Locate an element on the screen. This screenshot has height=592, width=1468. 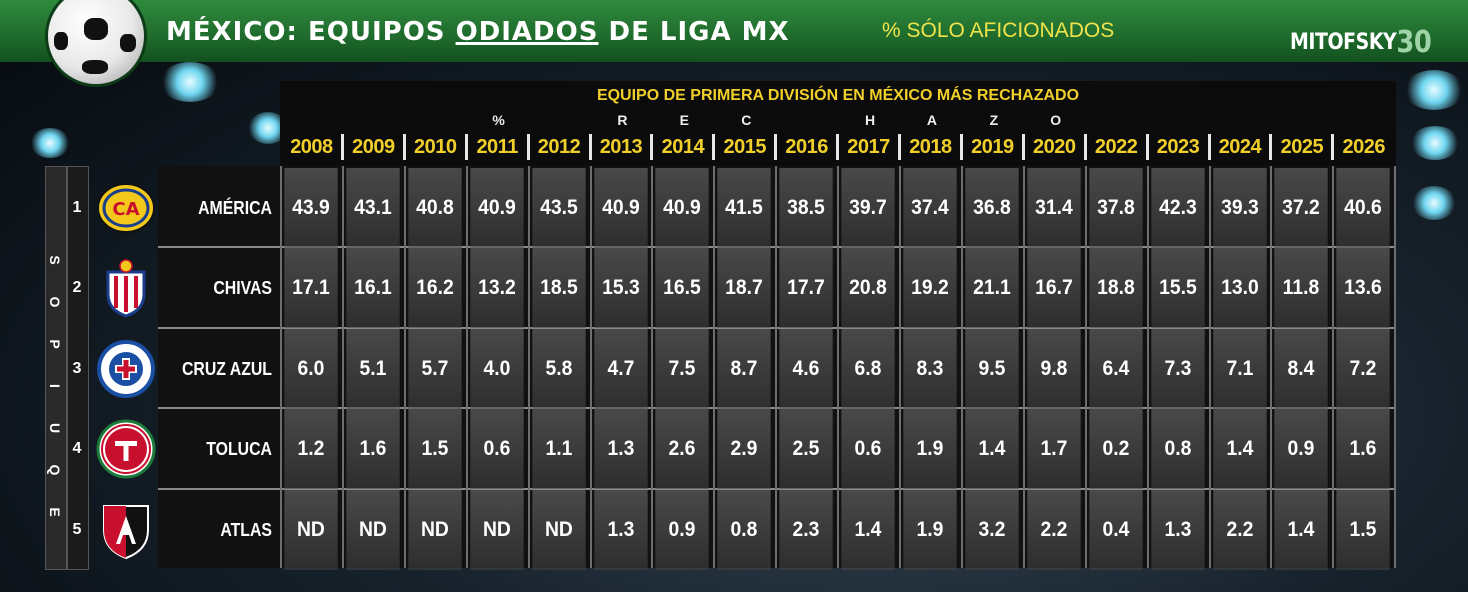
data-cell: 31.4 is located at coordinates (1054, 208).